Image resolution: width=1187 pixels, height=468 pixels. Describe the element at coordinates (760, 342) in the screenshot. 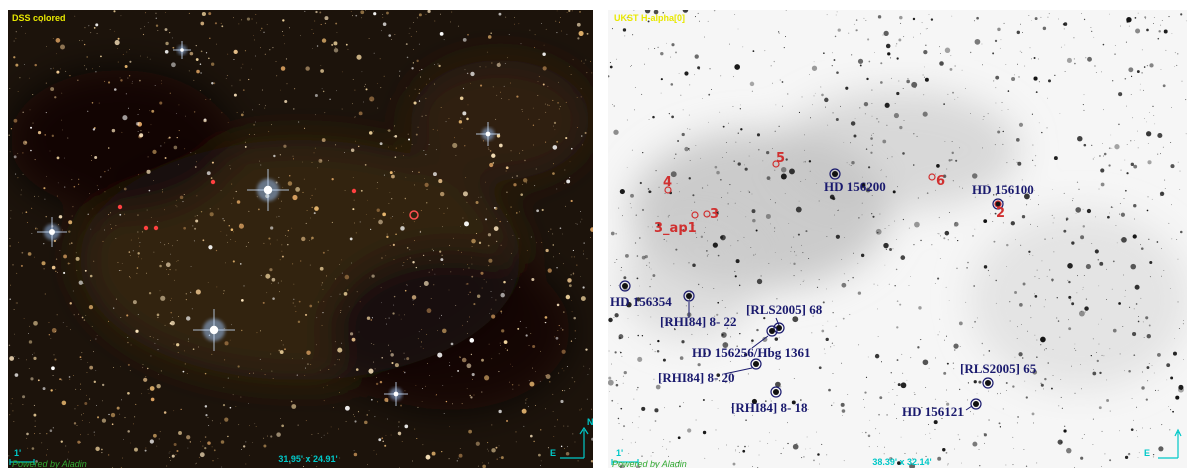

I see `object-leader` at that location.